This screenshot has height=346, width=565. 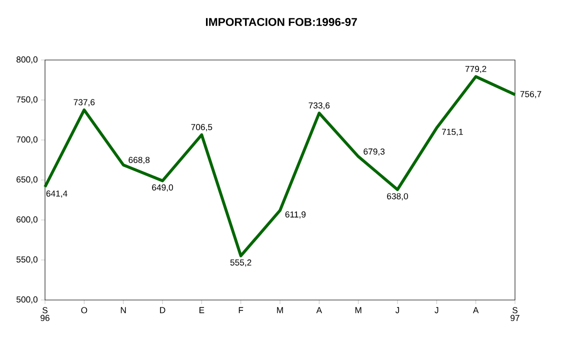 What do you see at coordinates (27, 220) in the screenshot?
I see `y-tick-label: 600,0` at bounding box center [27, 220].